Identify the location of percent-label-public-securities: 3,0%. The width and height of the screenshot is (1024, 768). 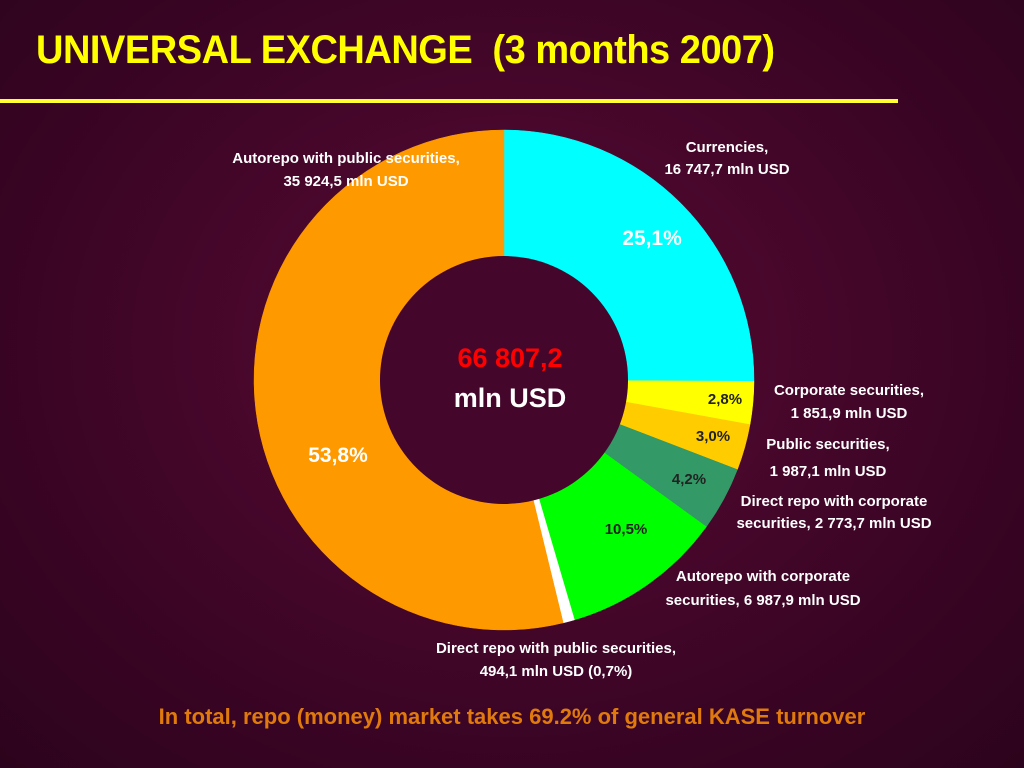
(713, 436).